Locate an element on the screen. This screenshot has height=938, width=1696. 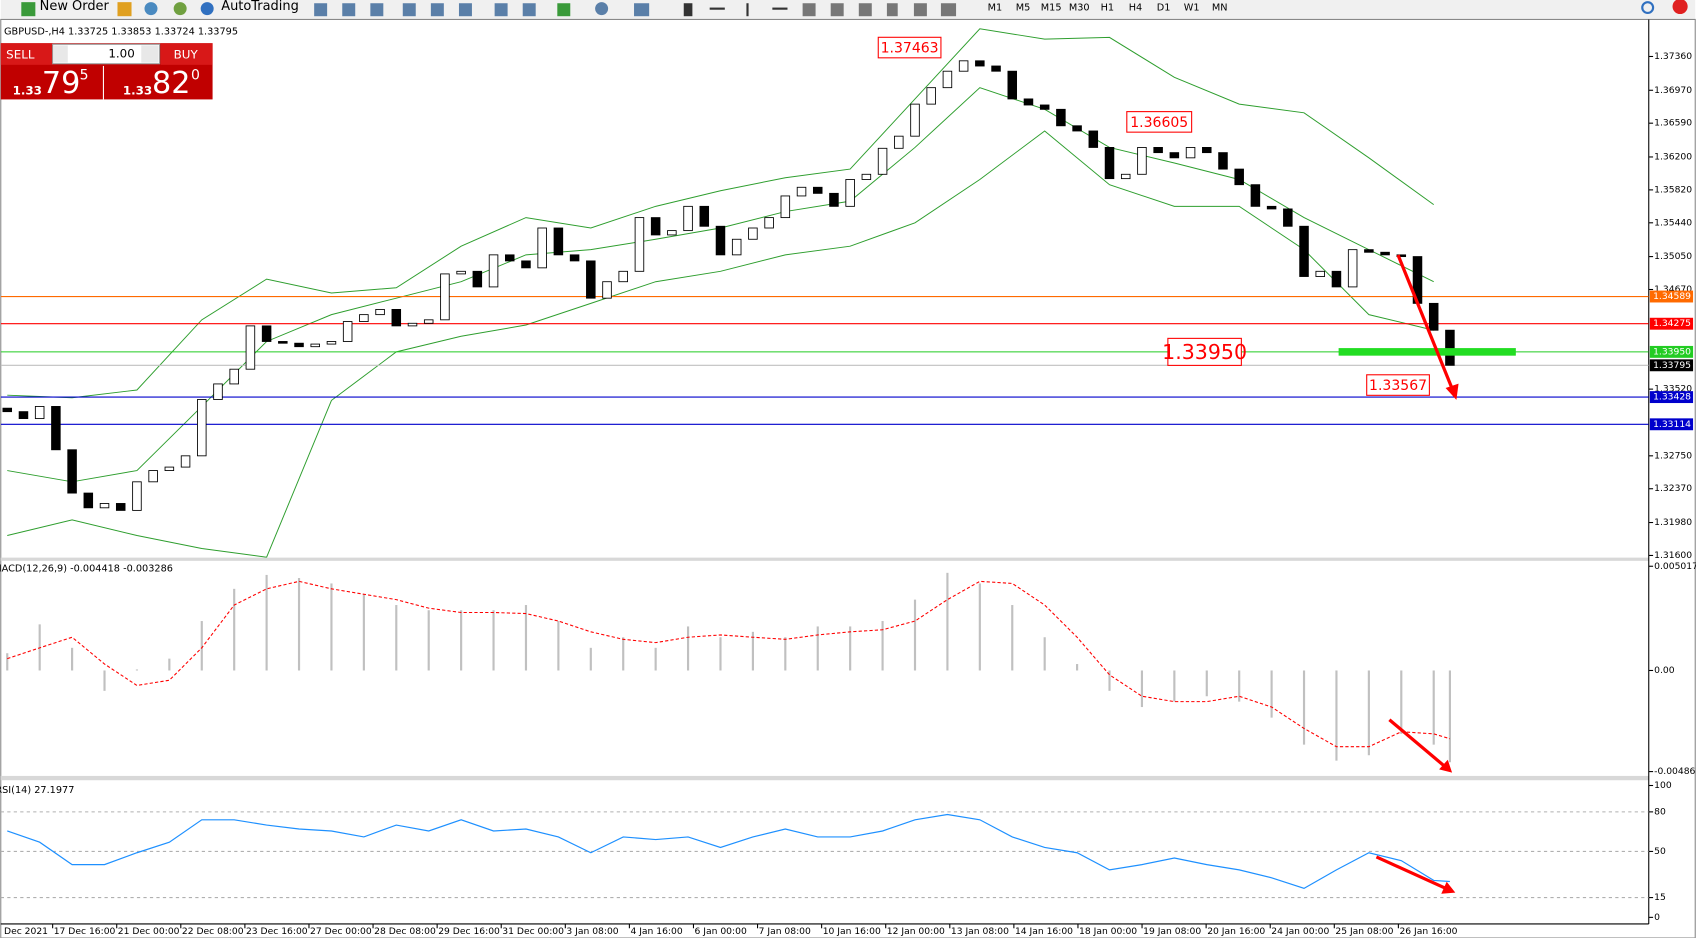
timeframe-button: M30 is located at coordinates (1079, 8).